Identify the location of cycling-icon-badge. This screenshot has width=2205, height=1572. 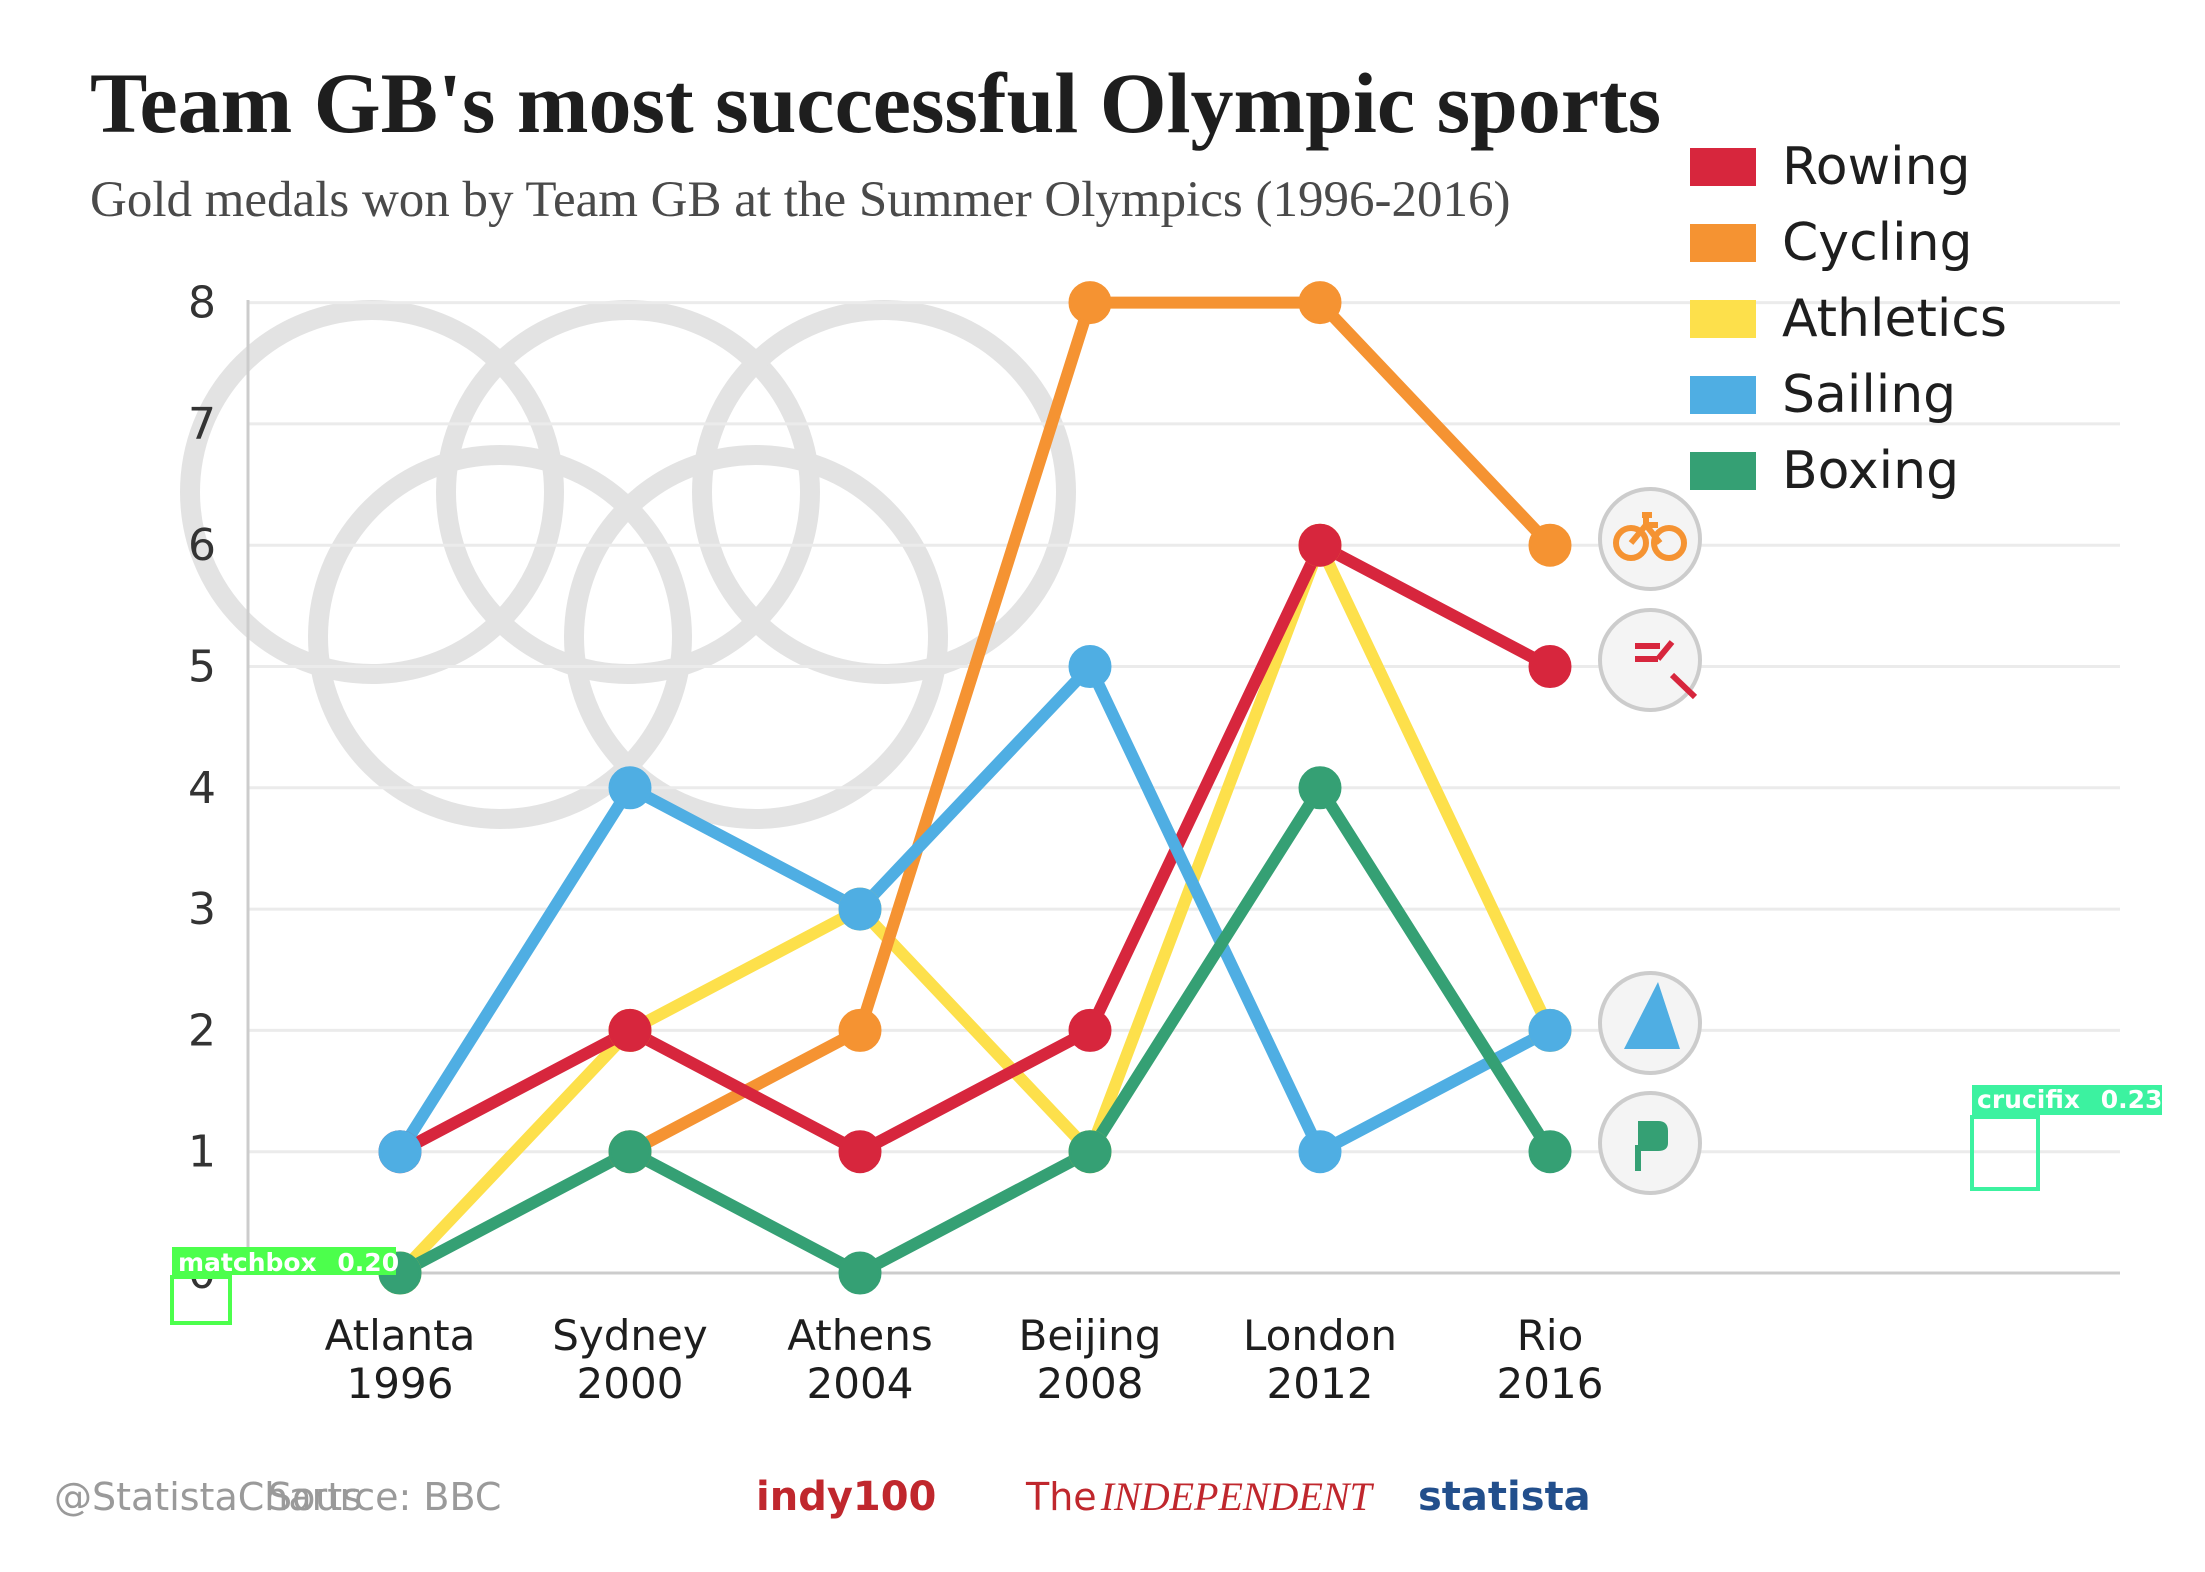
(1650, 539).